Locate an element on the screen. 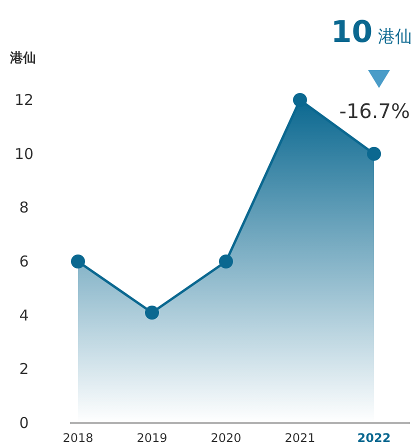 The width and height of the screenshot is (417, 447). text: 10 港仙 is located at coordinates (371, 32).